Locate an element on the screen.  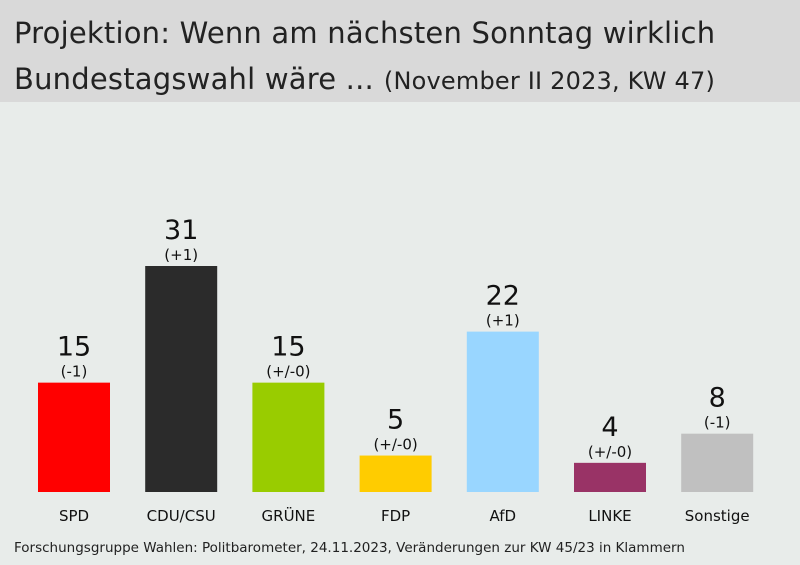
category-label-gr-ne: GRÜNE is located at coordinates (289, 515).